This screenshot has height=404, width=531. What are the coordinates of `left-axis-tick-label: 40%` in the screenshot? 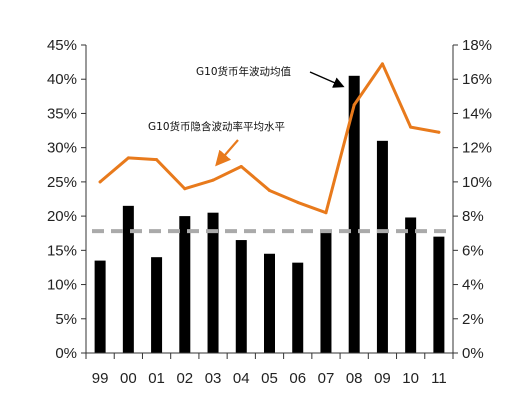 It's located at (62, 79).